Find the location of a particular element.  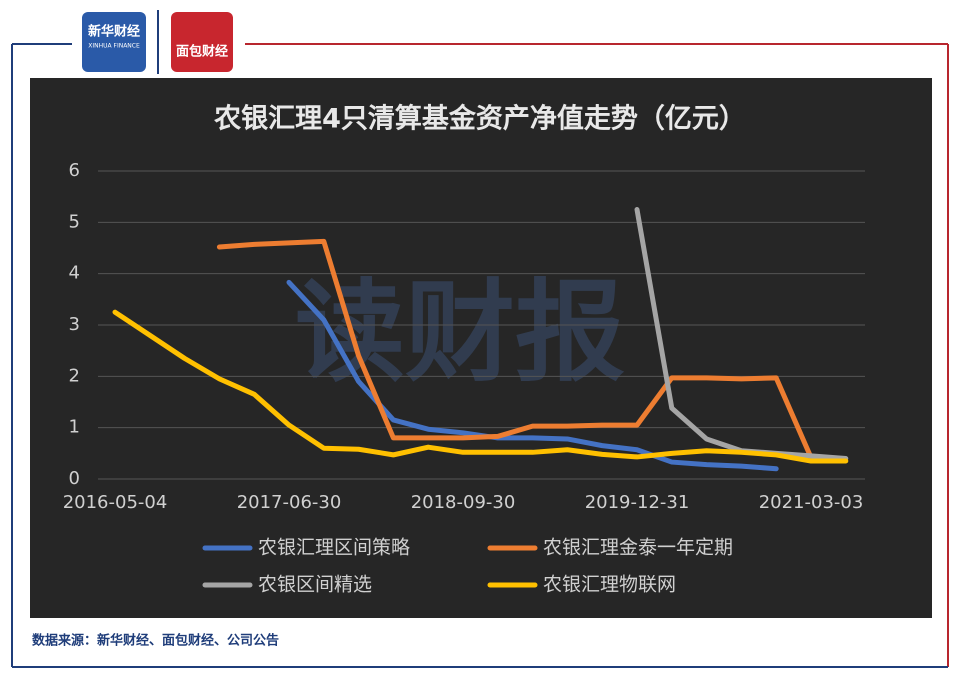

x-tick-label: 2019-12-31 is located at coordinates (637, 502).